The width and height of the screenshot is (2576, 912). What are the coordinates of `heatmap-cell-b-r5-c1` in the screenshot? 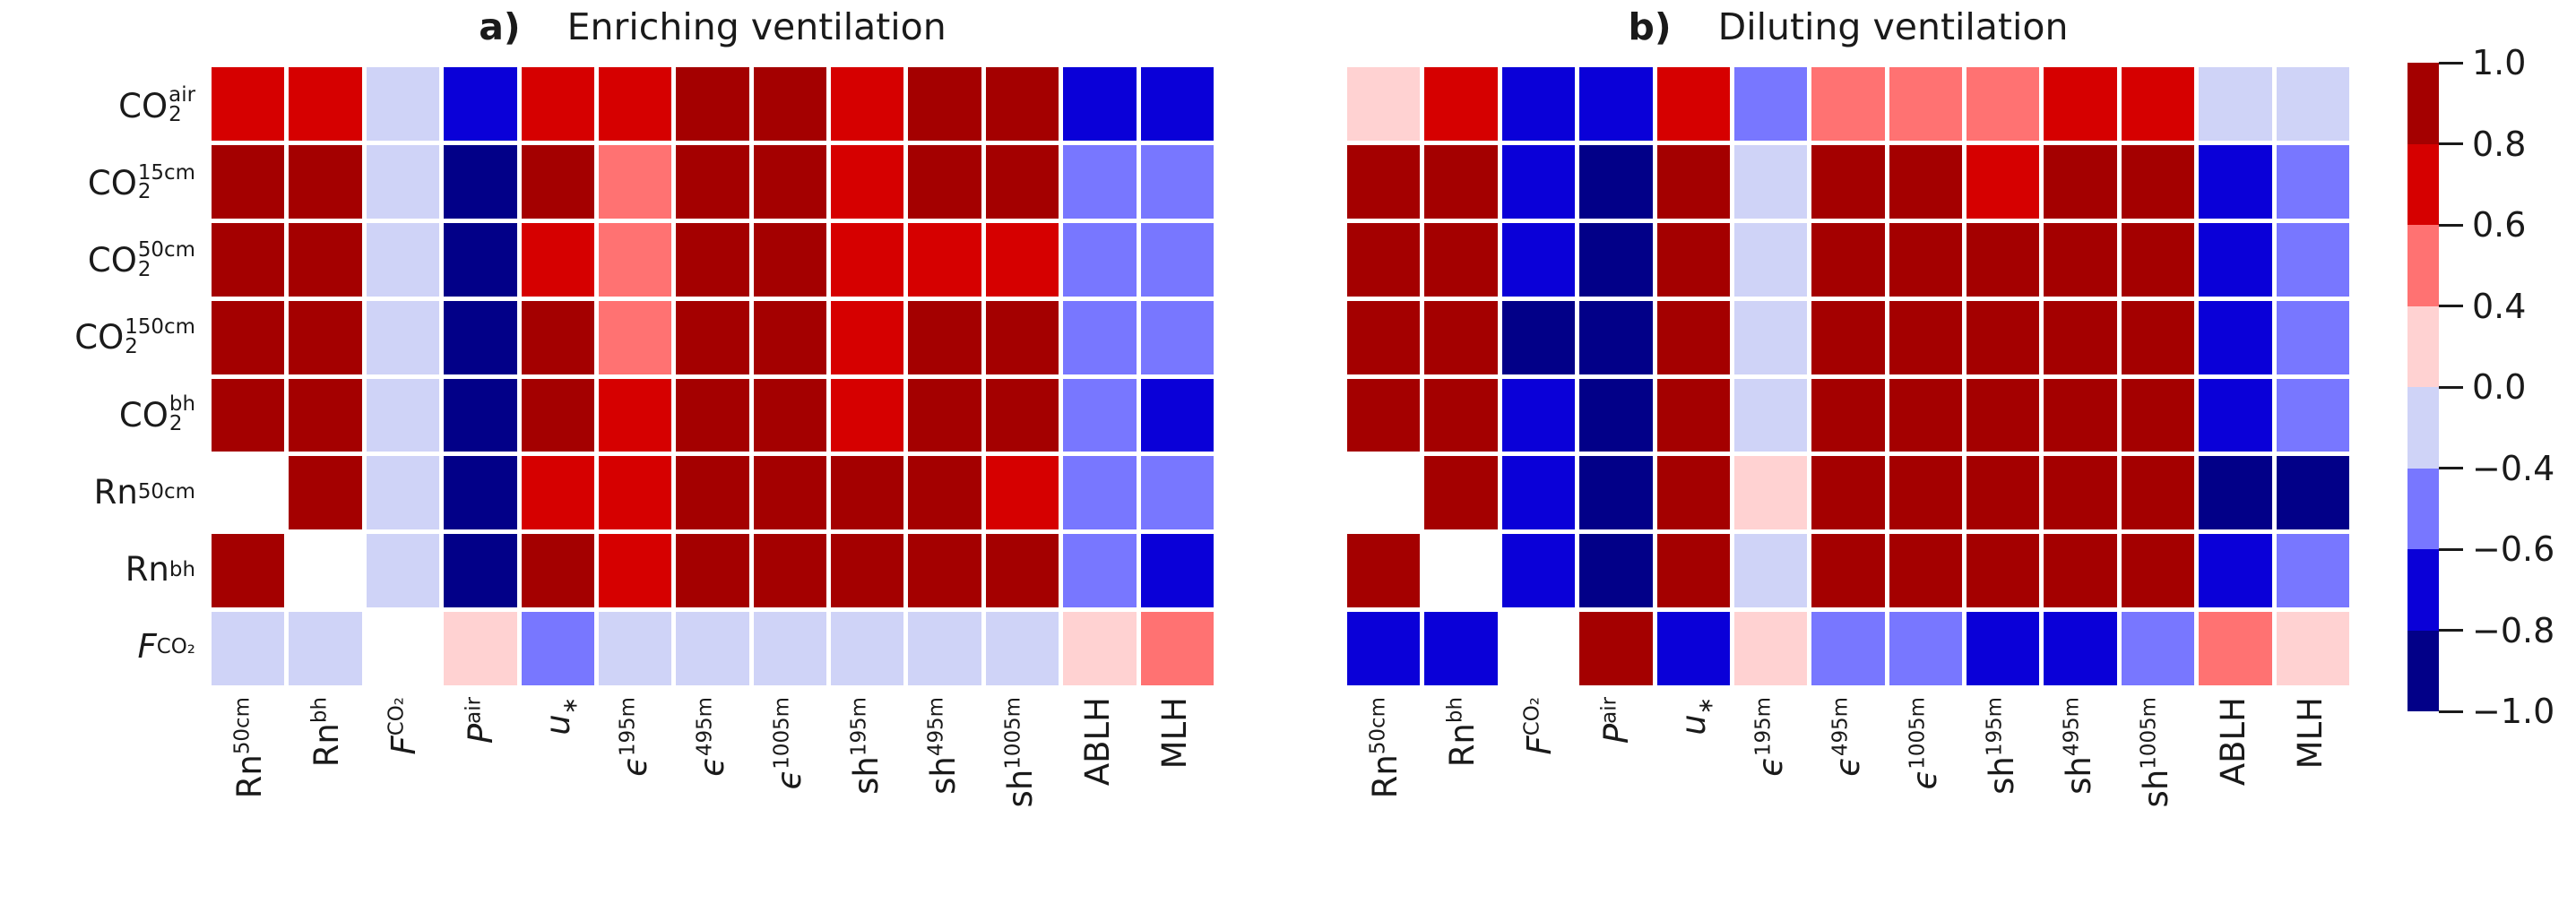 It's located at (1384, 415).